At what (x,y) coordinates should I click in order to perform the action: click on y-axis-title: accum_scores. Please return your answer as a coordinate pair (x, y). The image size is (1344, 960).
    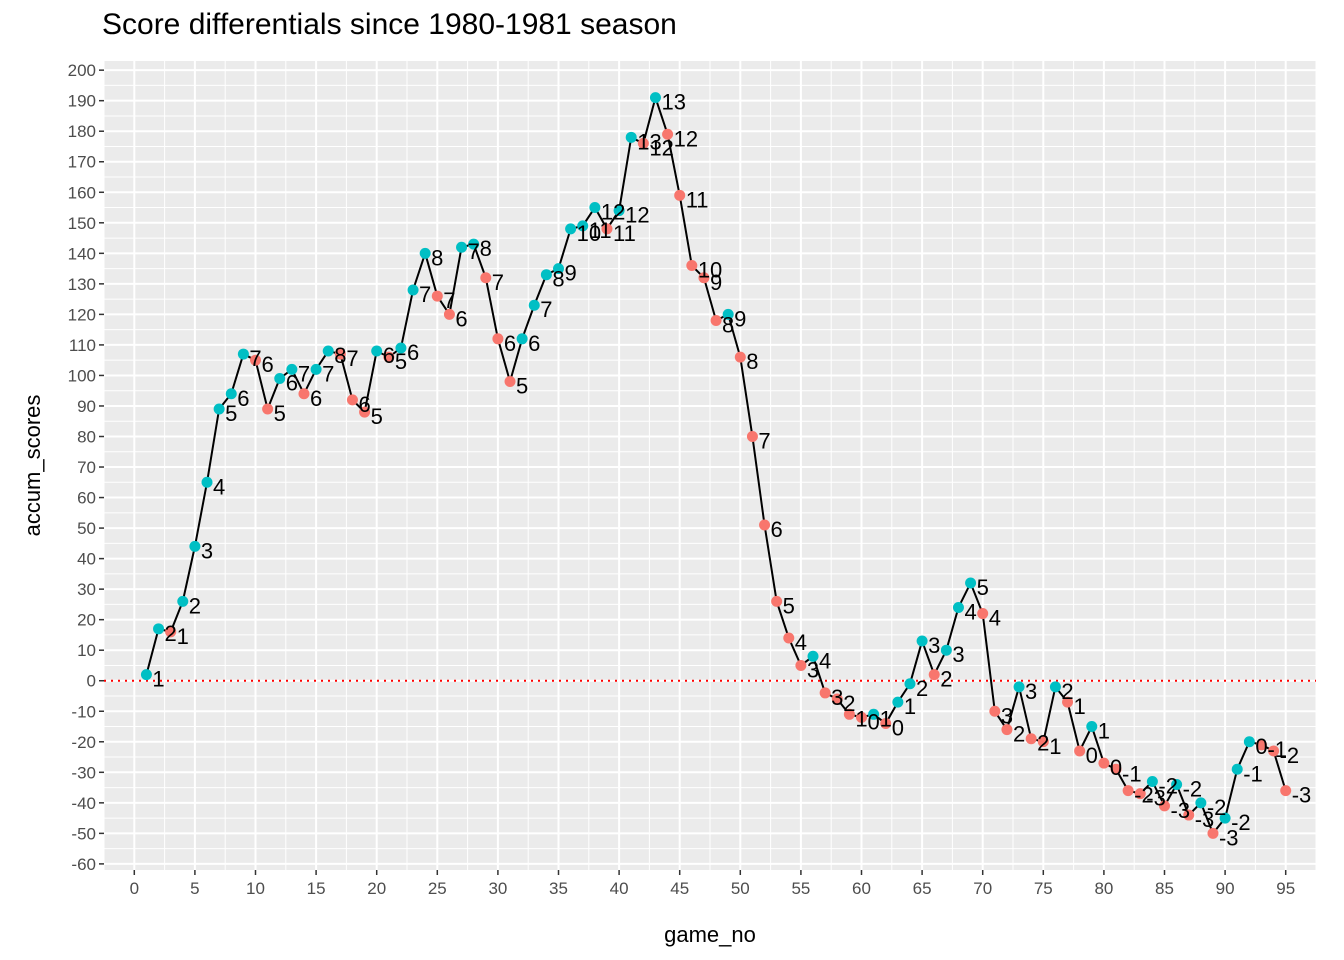
    Looking at the image, I should click on (32, 466).